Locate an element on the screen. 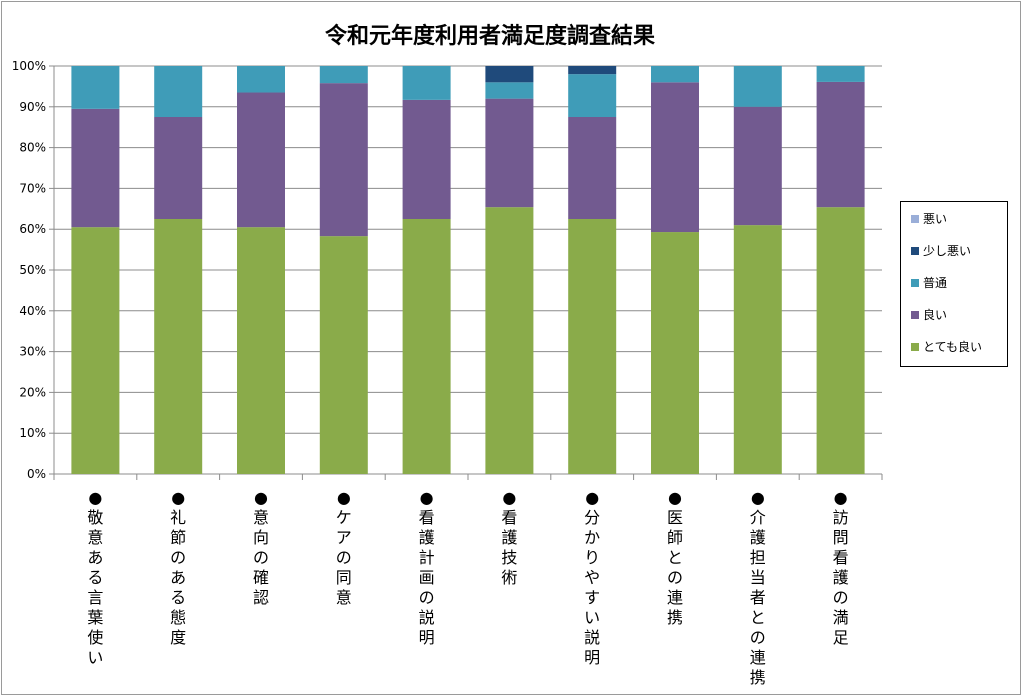  legend-item: とても良い is located at coordinates (946, 347).